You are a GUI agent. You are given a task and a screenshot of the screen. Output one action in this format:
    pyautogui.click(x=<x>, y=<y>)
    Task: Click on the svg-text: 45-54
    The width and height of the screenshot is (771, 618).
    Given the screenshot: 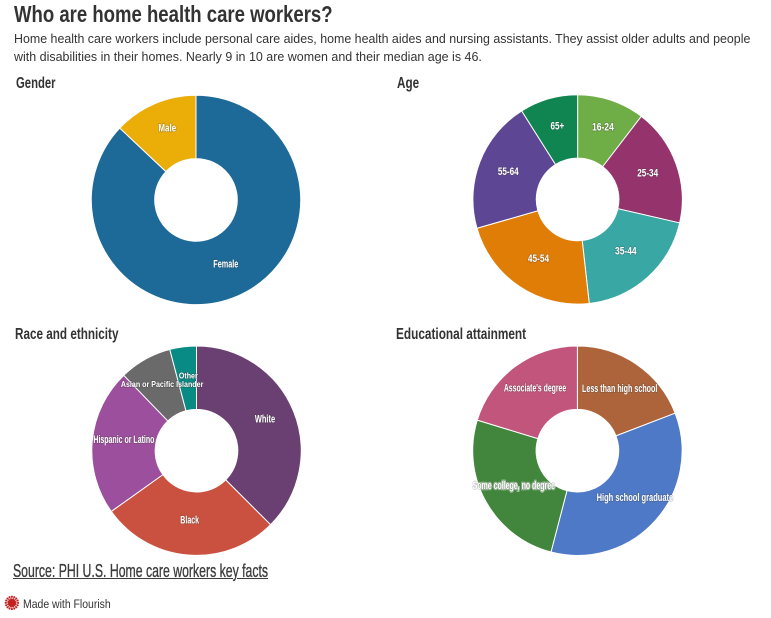 What is the action you would take?
    pyautogui.click(x=539, y=259)
    